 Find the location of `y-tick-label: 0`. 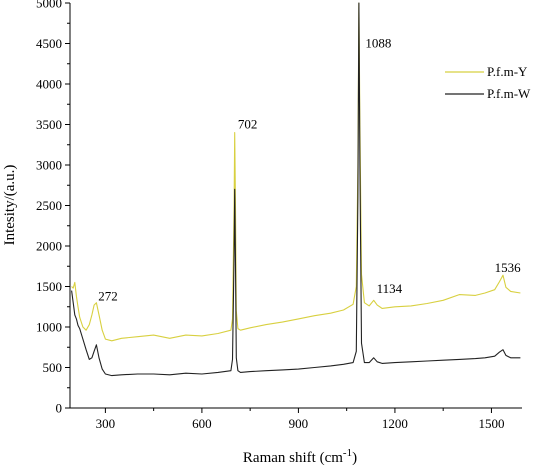

y-tick-label: 0 is located at coordinates (59, 408).